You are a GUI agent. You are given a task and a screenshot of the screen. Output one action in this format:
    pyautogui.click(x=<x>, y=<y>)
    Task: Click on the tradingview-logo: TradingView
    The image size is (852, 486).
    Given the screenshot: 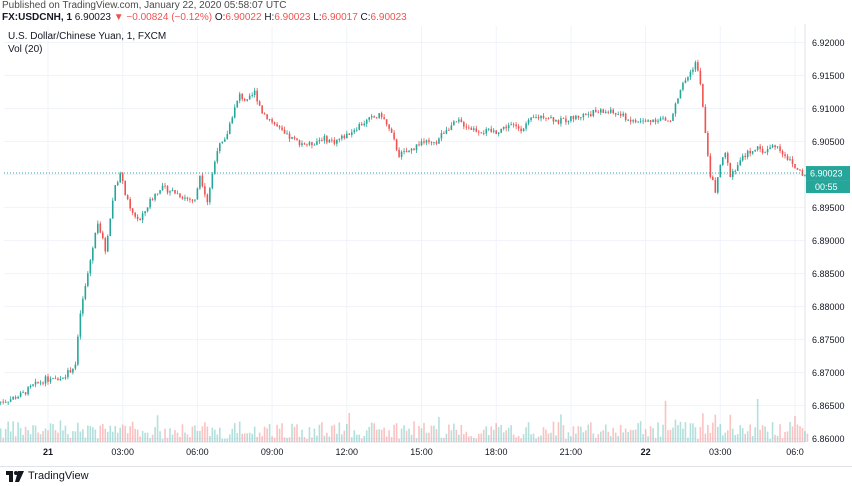 What is the action you would take?
    pyautogui.click(x=47, y=476)
    